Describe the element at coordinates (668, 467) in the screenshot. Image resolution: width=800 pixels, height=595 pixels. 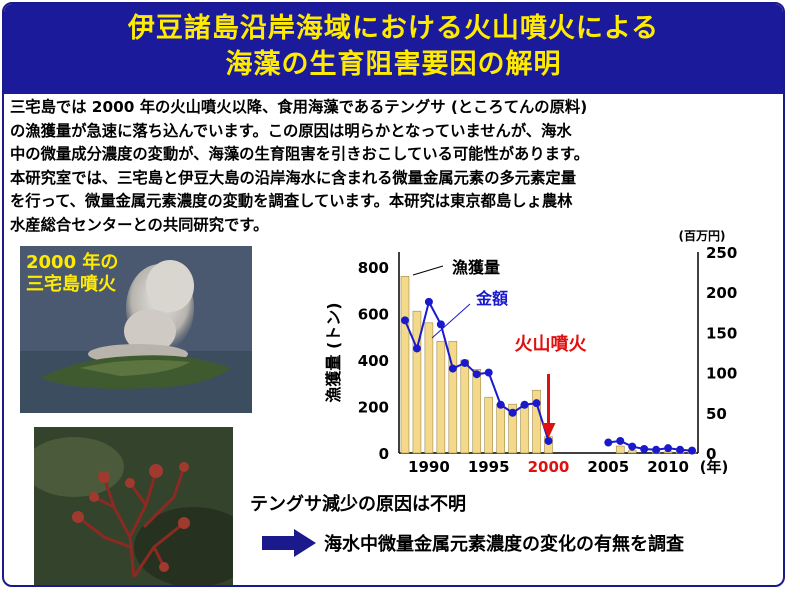
I see `x-tick-label: 2010` at that location.